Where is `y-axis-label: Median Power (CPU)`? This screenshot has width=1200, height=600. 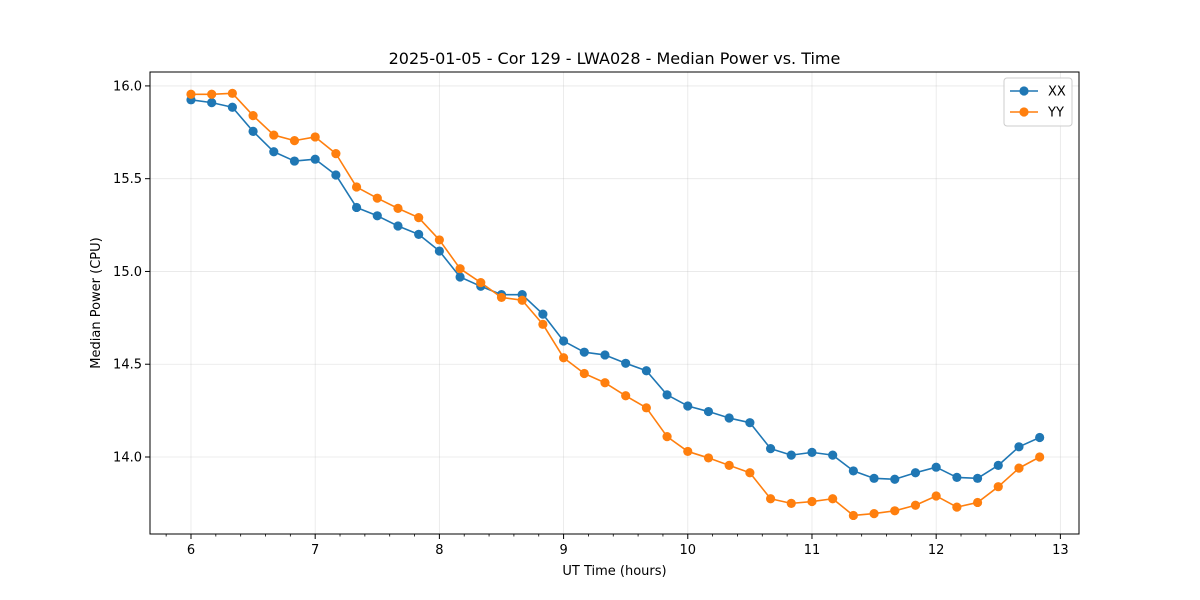
y-axis-label: Median Power (CPU) is located at coordinates (96, 302).